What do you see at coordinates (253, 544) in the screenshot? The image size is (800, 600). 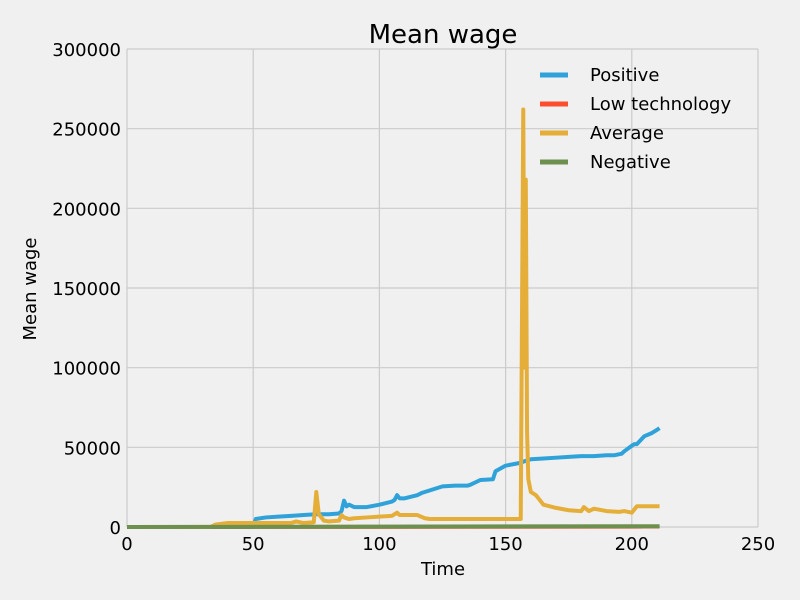 I see `x-tick-label: 50` at bounding box center [253, 544].